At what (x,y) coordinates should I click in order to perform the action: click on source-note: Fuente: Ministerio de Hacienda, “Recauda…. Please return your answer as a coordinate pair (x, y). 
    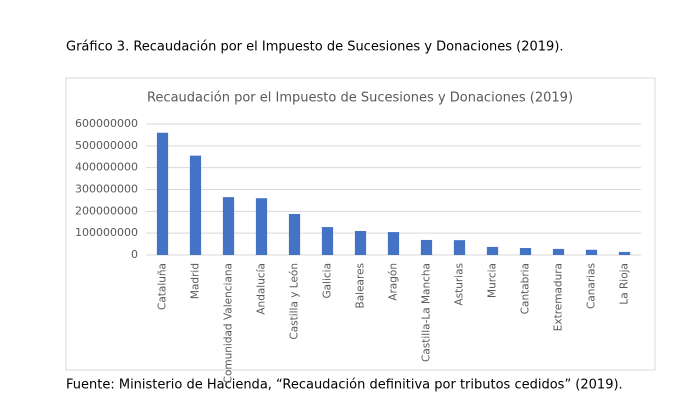
    Looking at the image, I should click on (344, 385).